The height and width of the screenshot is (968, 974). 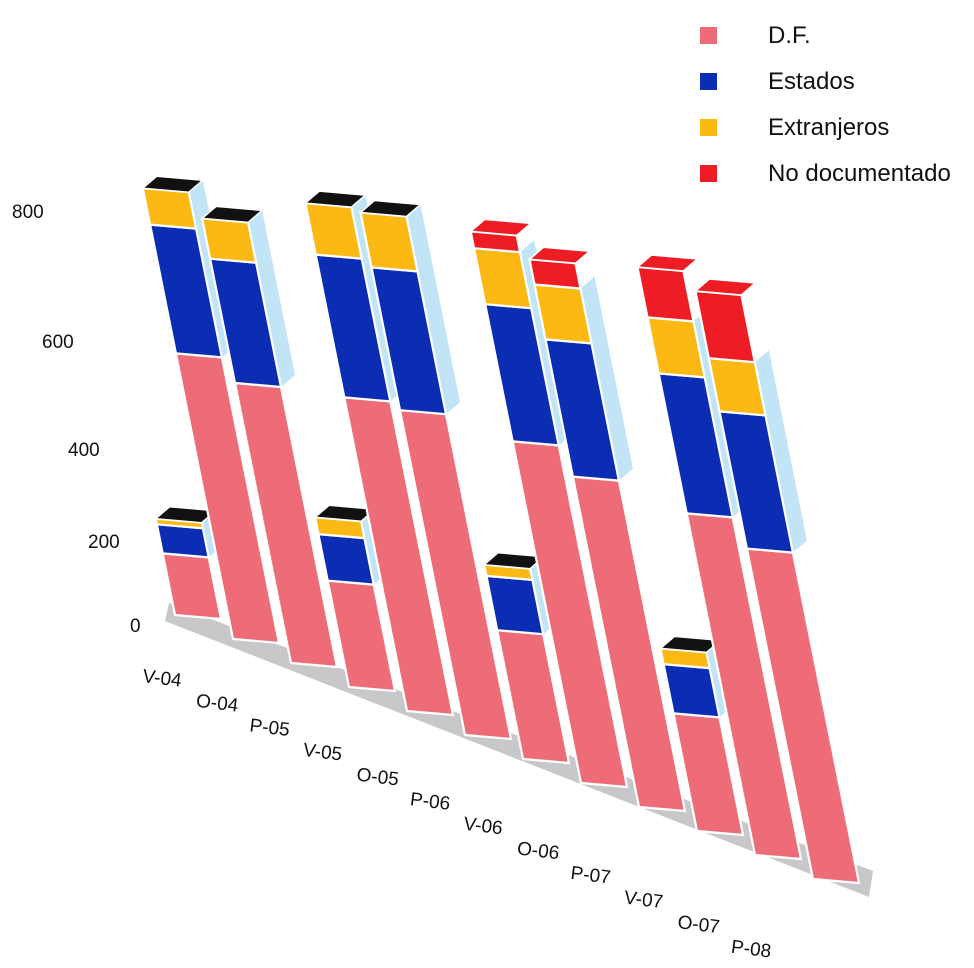 What do you see at coordinates (84, 450) in the screenshot?
I see `y-tick-label: 400` at bounding box center [84, 450].